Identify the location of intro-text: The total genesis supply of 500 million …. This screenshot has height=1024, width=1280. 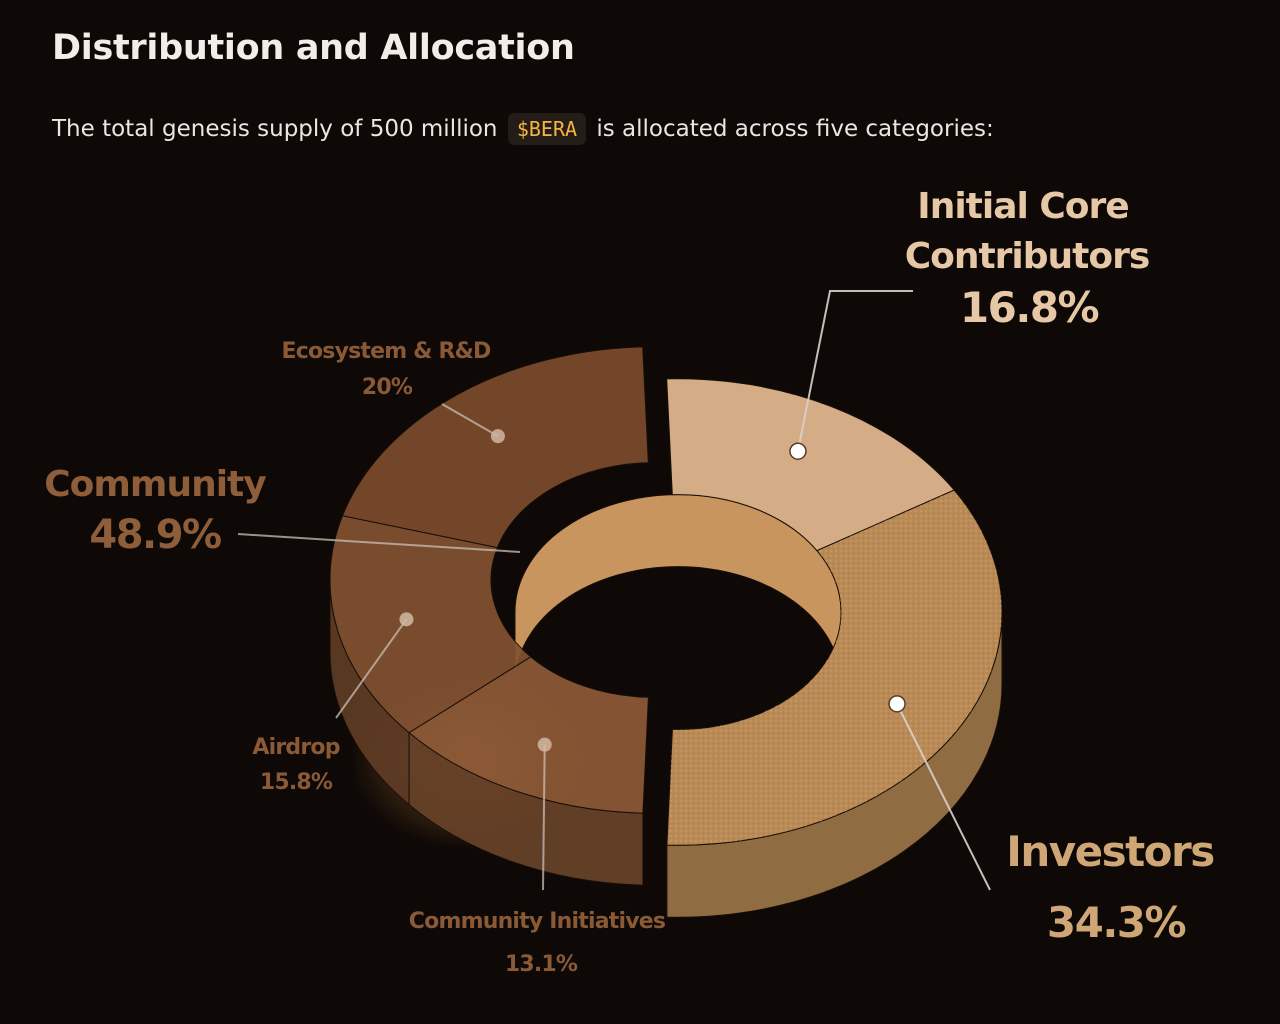
(523, 129).